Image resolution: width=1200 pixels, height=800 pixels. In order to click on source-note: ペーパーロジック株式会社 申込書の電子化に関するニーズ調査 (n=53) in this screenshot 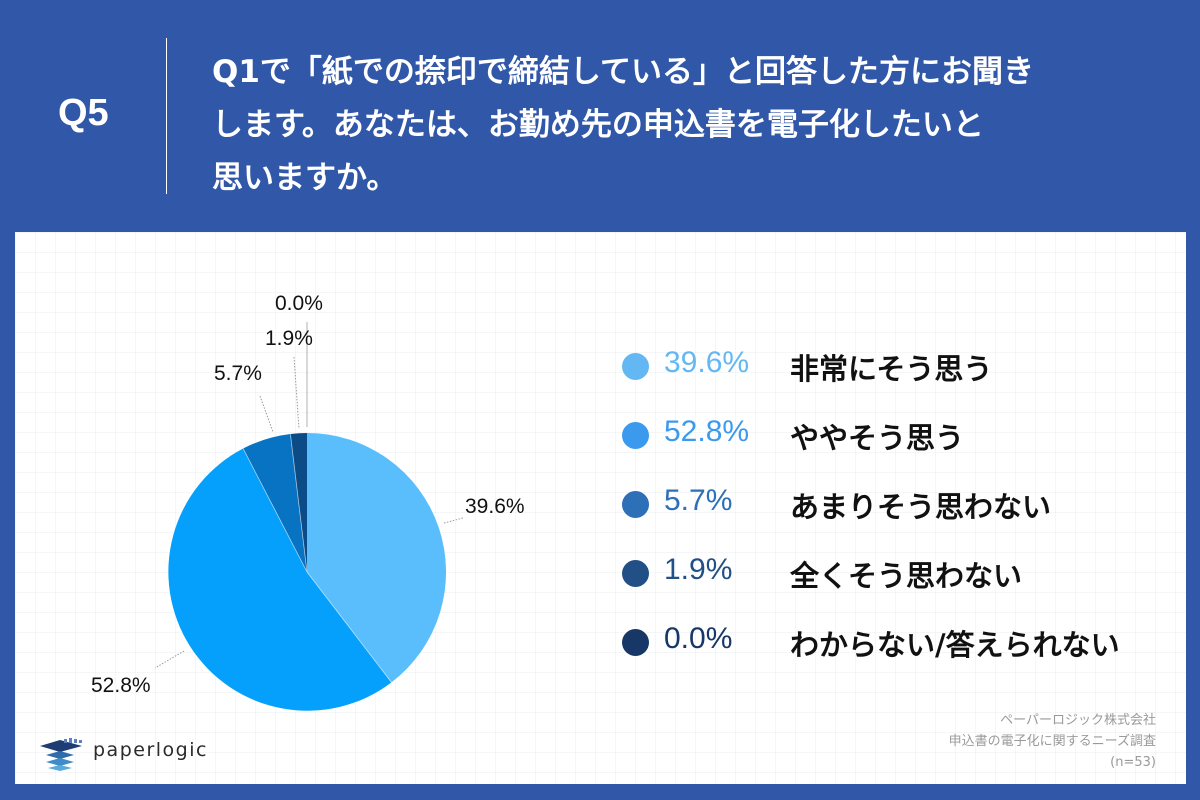, I will do `click(1052, 741)`.